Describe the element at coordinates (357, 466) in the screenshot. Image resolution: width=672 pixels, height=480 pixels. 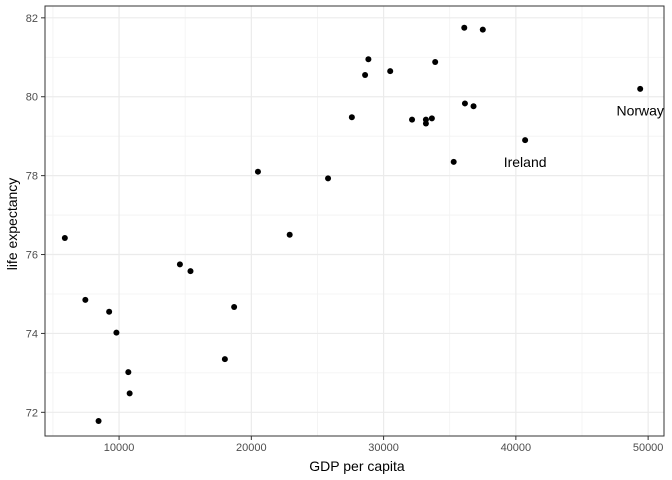
I see `x-axis-title: GDP per capita` at that location.